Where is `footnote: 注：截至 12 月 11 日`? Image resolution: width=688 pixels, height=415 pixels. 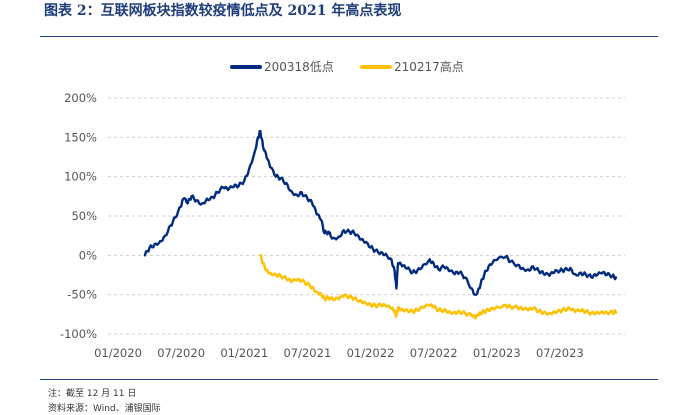
footnote: 注：截至 12 月 11 日 is located at coordinates (92, 394).